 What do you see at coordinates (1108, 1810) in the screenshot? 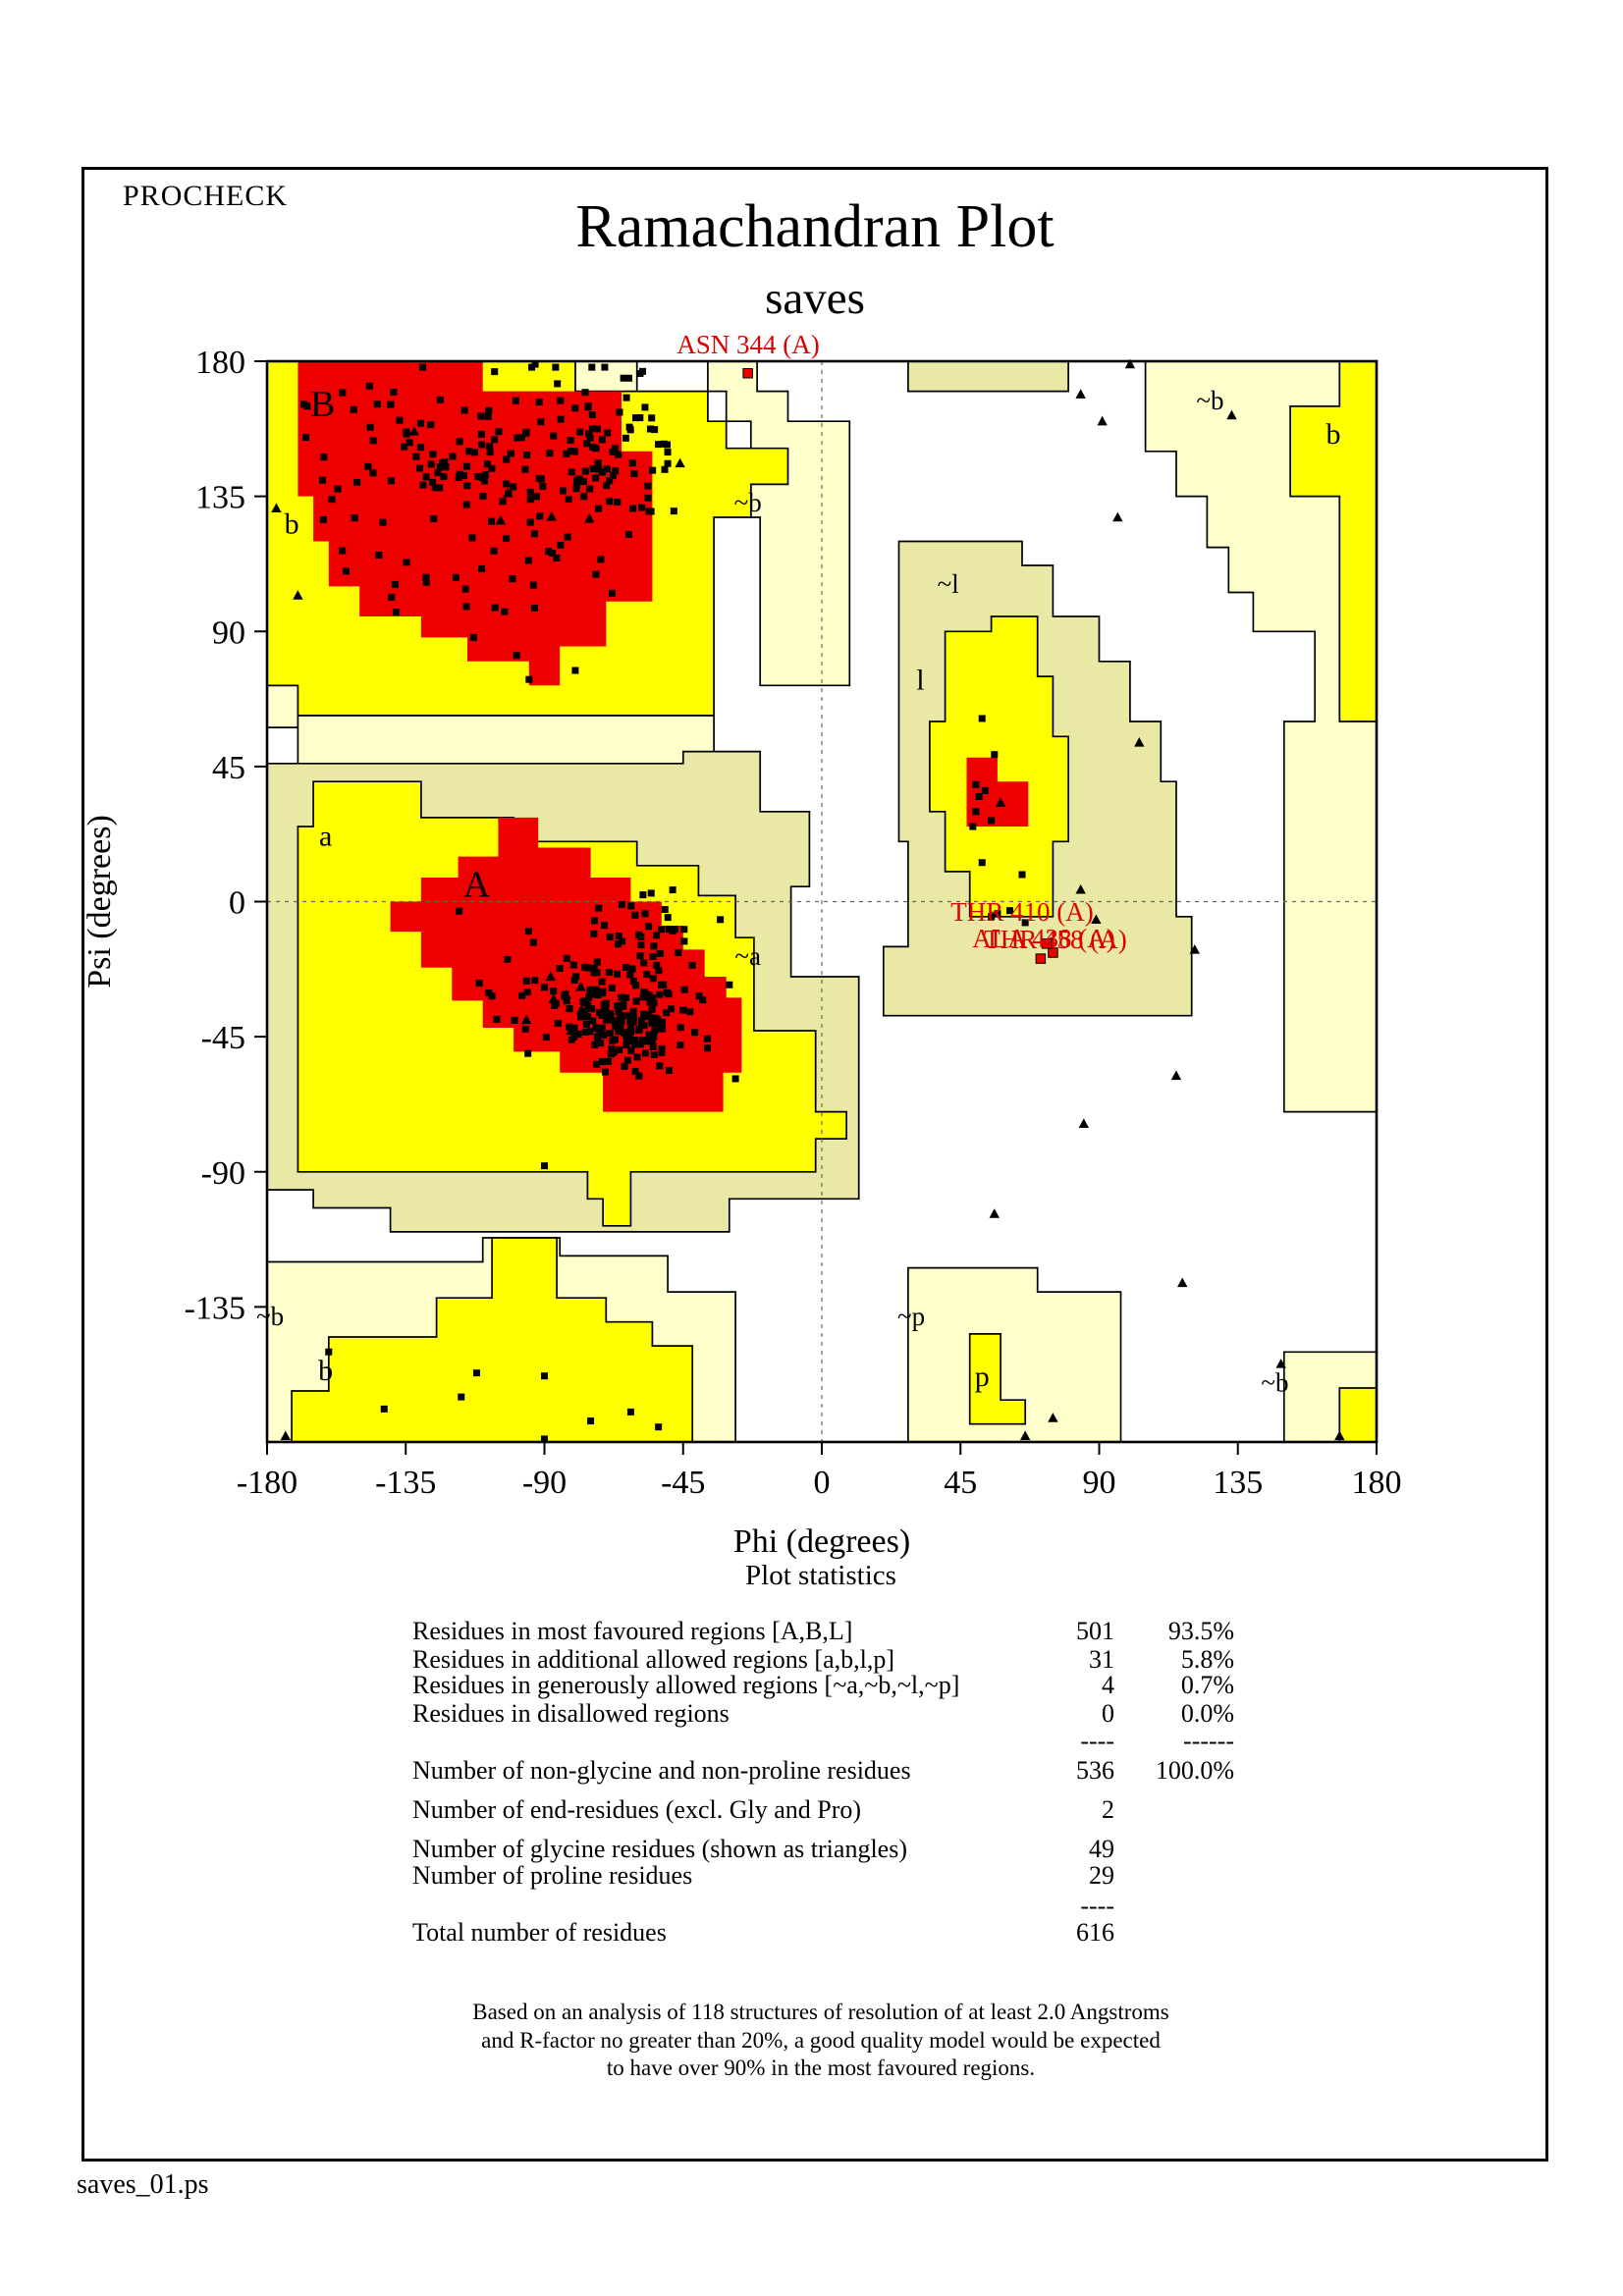
I see `stat-value: 2` at bounding box center [1108, 1810].